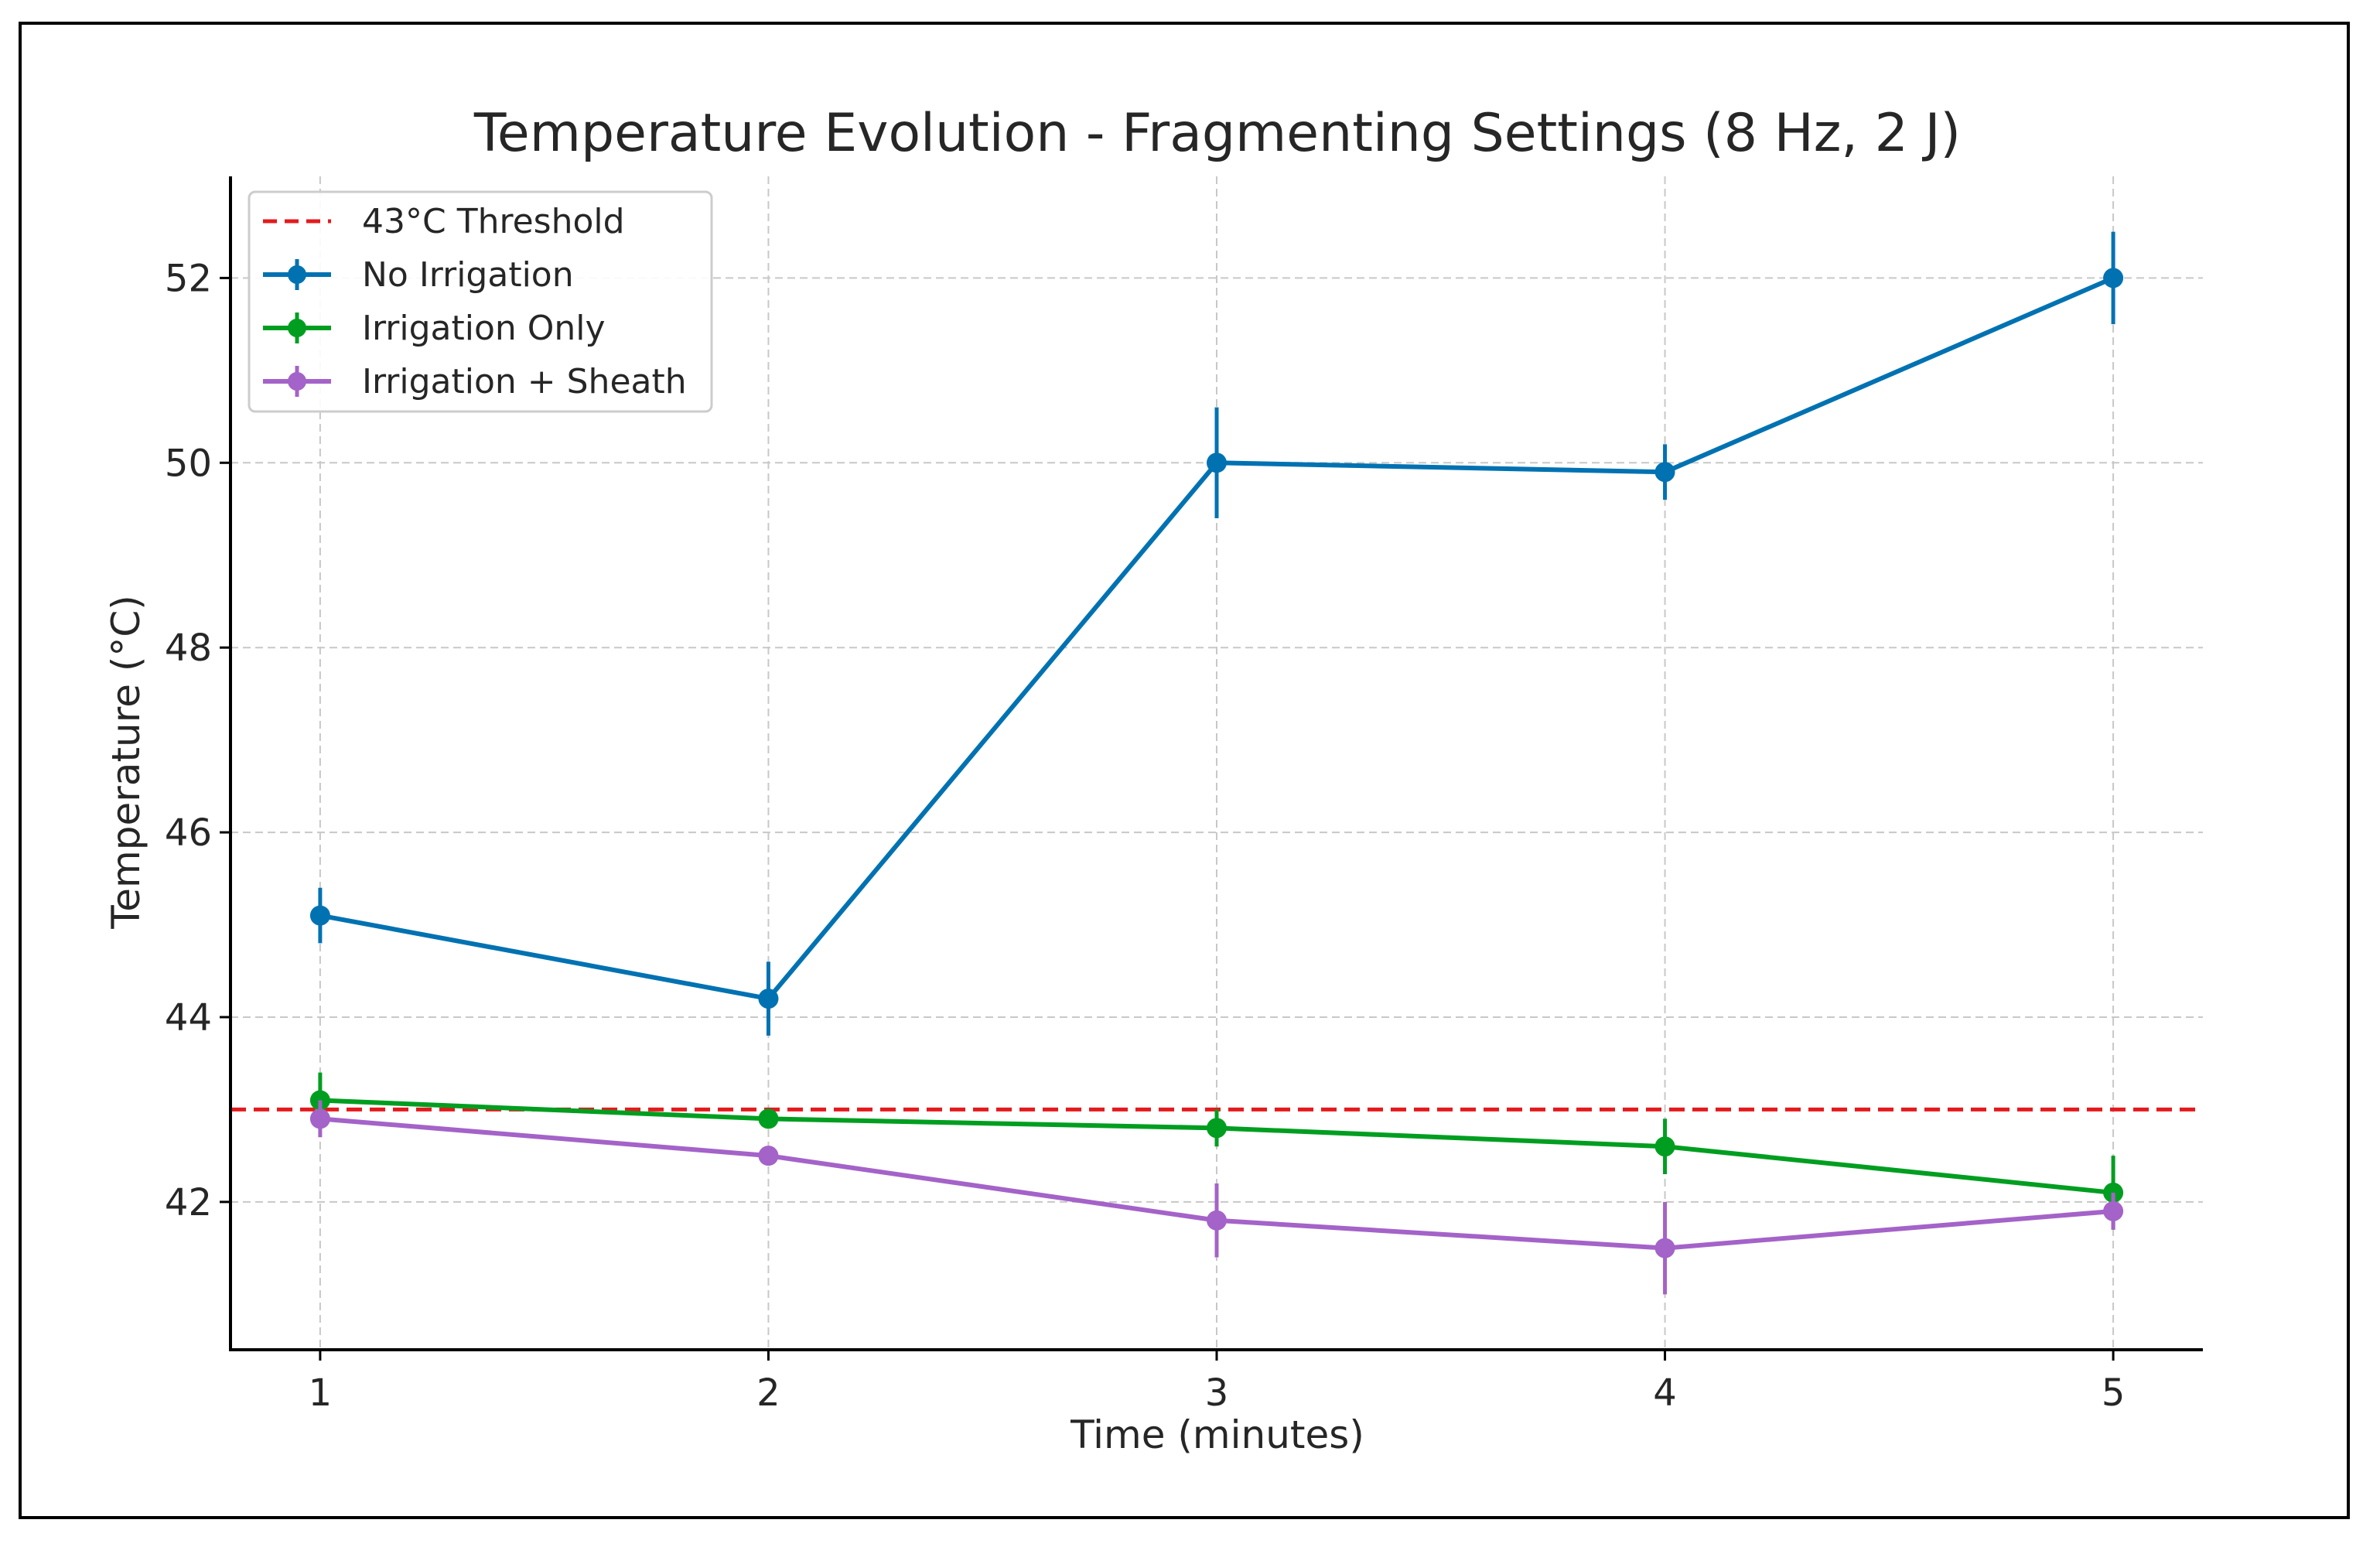  I want to click on legend-item: Irrigation Only, so click(435, 328).